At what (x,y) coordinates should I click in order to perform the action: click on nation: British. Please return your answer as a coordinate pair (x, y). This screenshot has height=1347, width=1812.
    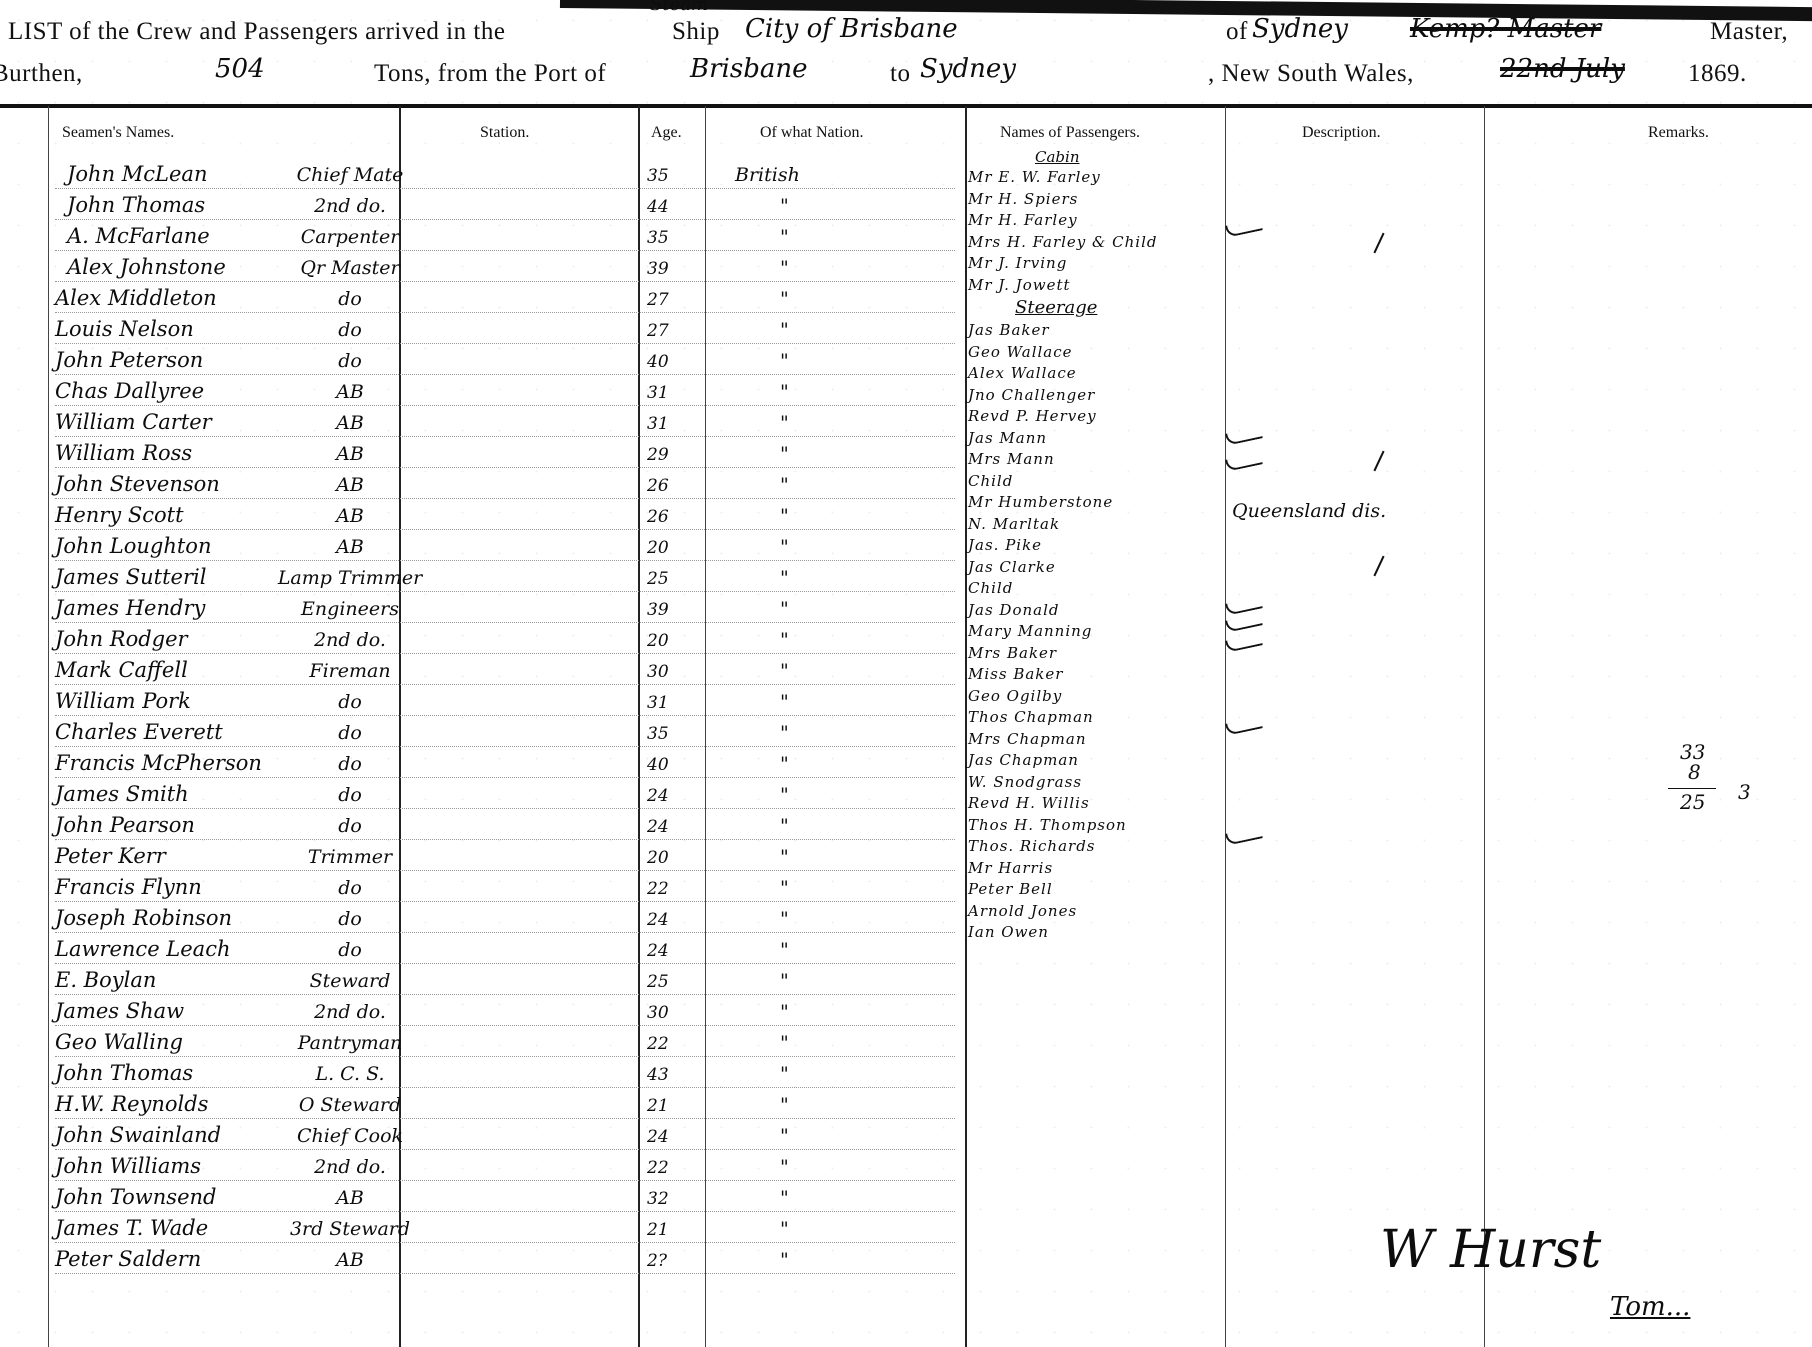
    Looking at the image, I should click on (767, 175).